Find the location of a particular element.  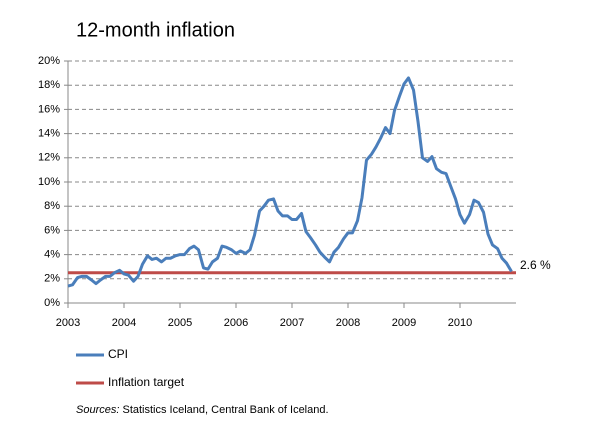

x-tick-label: 2010 is located at coordinates (460, 323).